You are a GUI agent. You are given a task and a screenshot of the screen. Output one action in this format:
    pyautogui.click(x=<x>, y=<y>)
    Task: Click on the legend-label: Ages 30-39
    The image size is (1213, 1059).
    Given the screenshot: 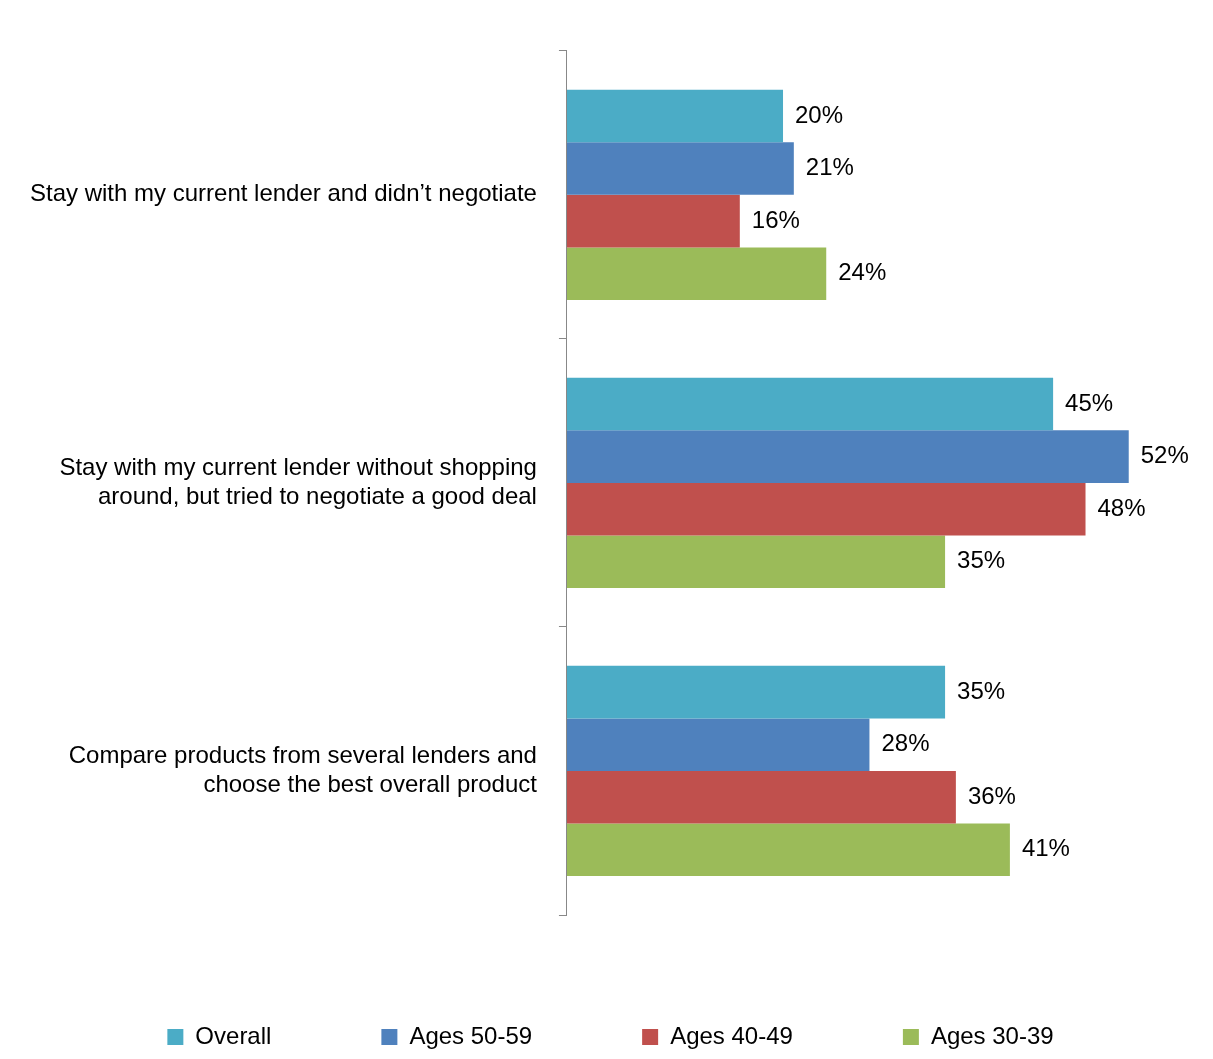 What is the action you would take?
    pyautogui.click(x=992, y=1035)
    